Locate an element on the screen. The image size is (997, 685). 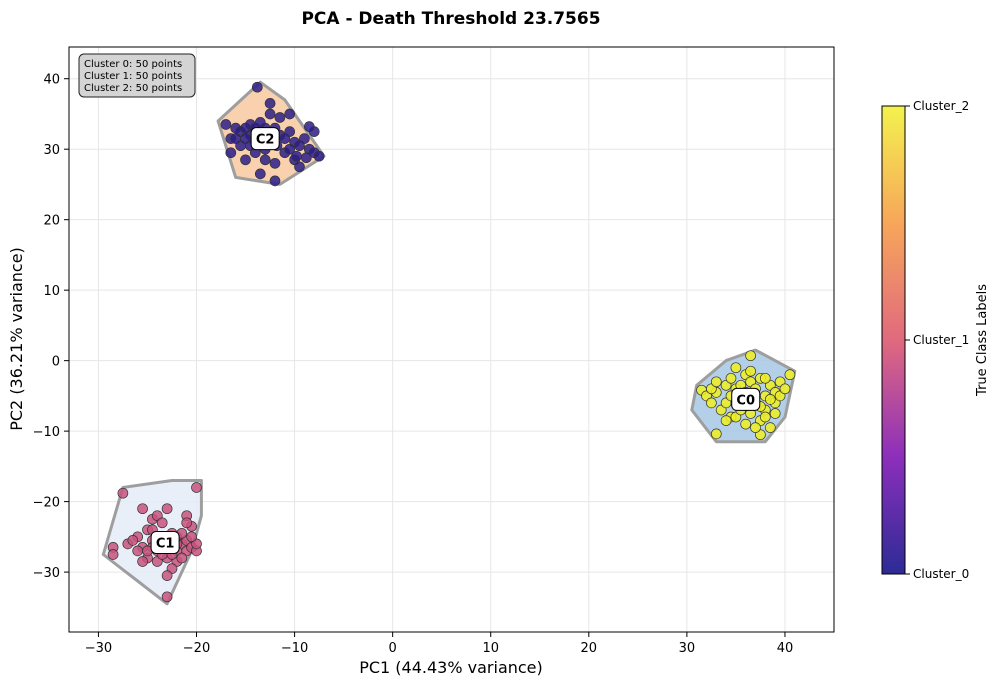
x-tick-label: 0 is located at coordinates (393, 648).